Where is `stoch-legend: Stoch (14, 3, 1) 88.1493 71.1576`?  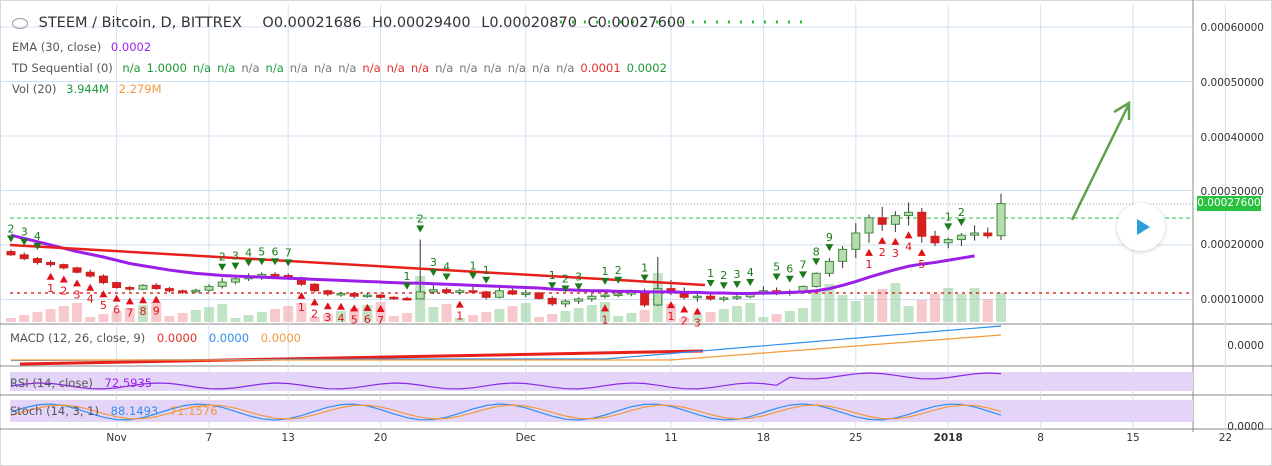 stoch-legend: Stoch (14, 3, 1) 88.1493 71.1576 is located at coordinates (113, 411).